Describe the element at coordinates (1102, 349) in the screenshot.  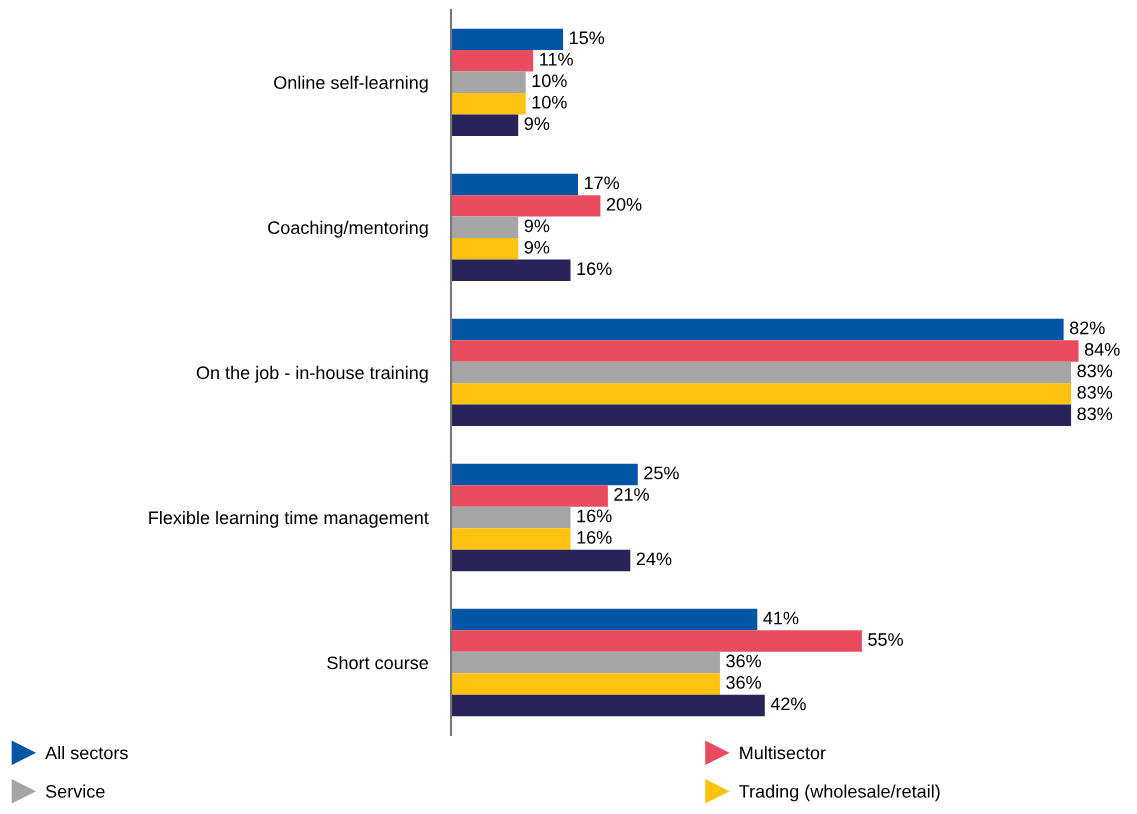
I see `data-label: 84%` at that location.